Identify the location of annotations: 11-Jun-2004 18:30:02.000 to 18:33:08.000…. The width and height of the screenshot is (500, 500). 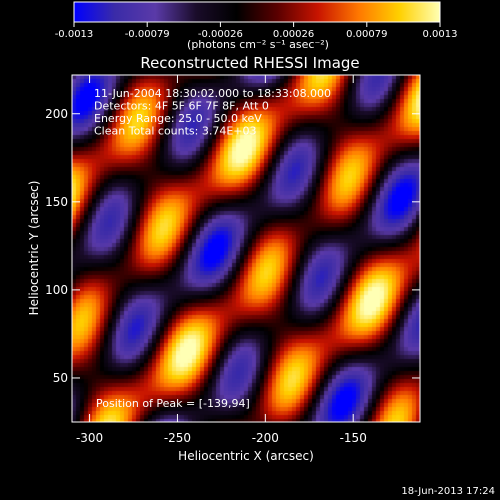
(212, 112).